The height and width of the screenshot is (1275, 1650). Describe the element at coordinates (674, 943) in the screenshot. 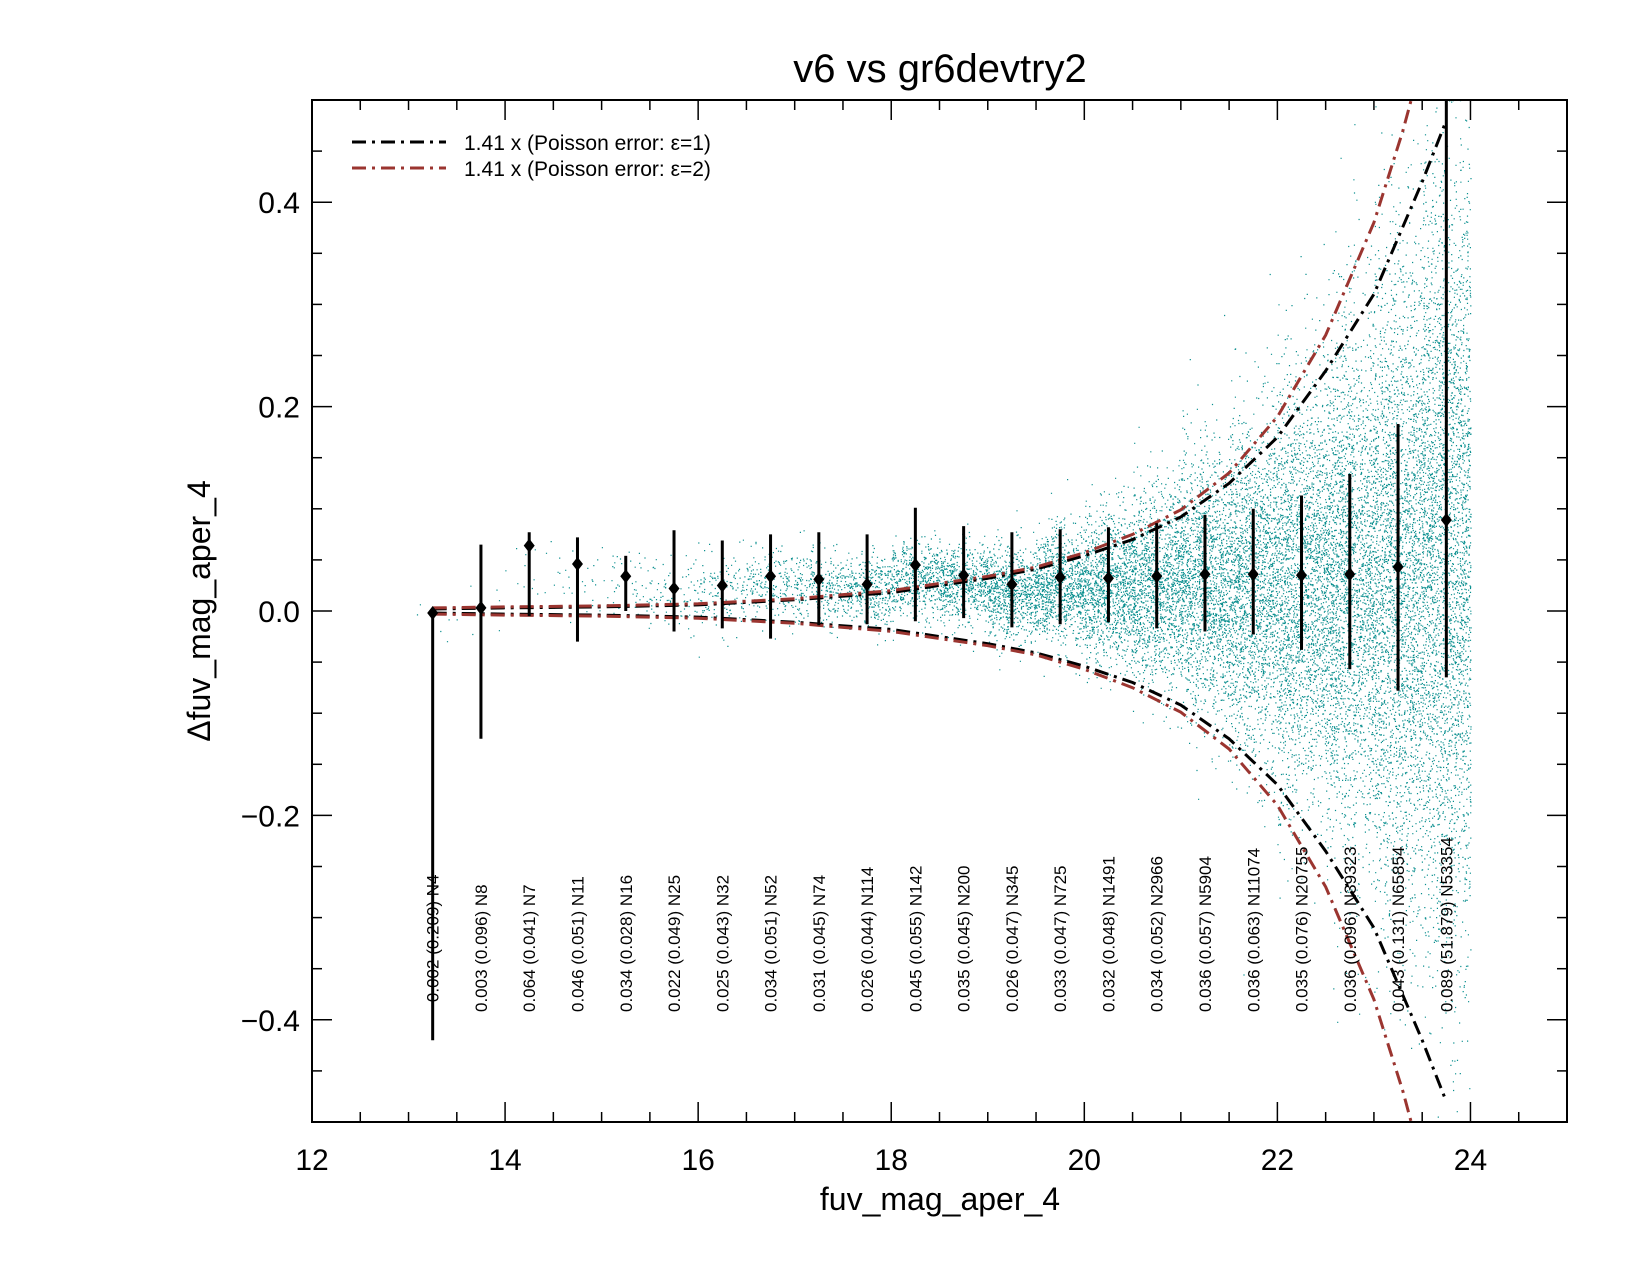

I see `bin-label: 0.022 (0.049) N25` at that location.